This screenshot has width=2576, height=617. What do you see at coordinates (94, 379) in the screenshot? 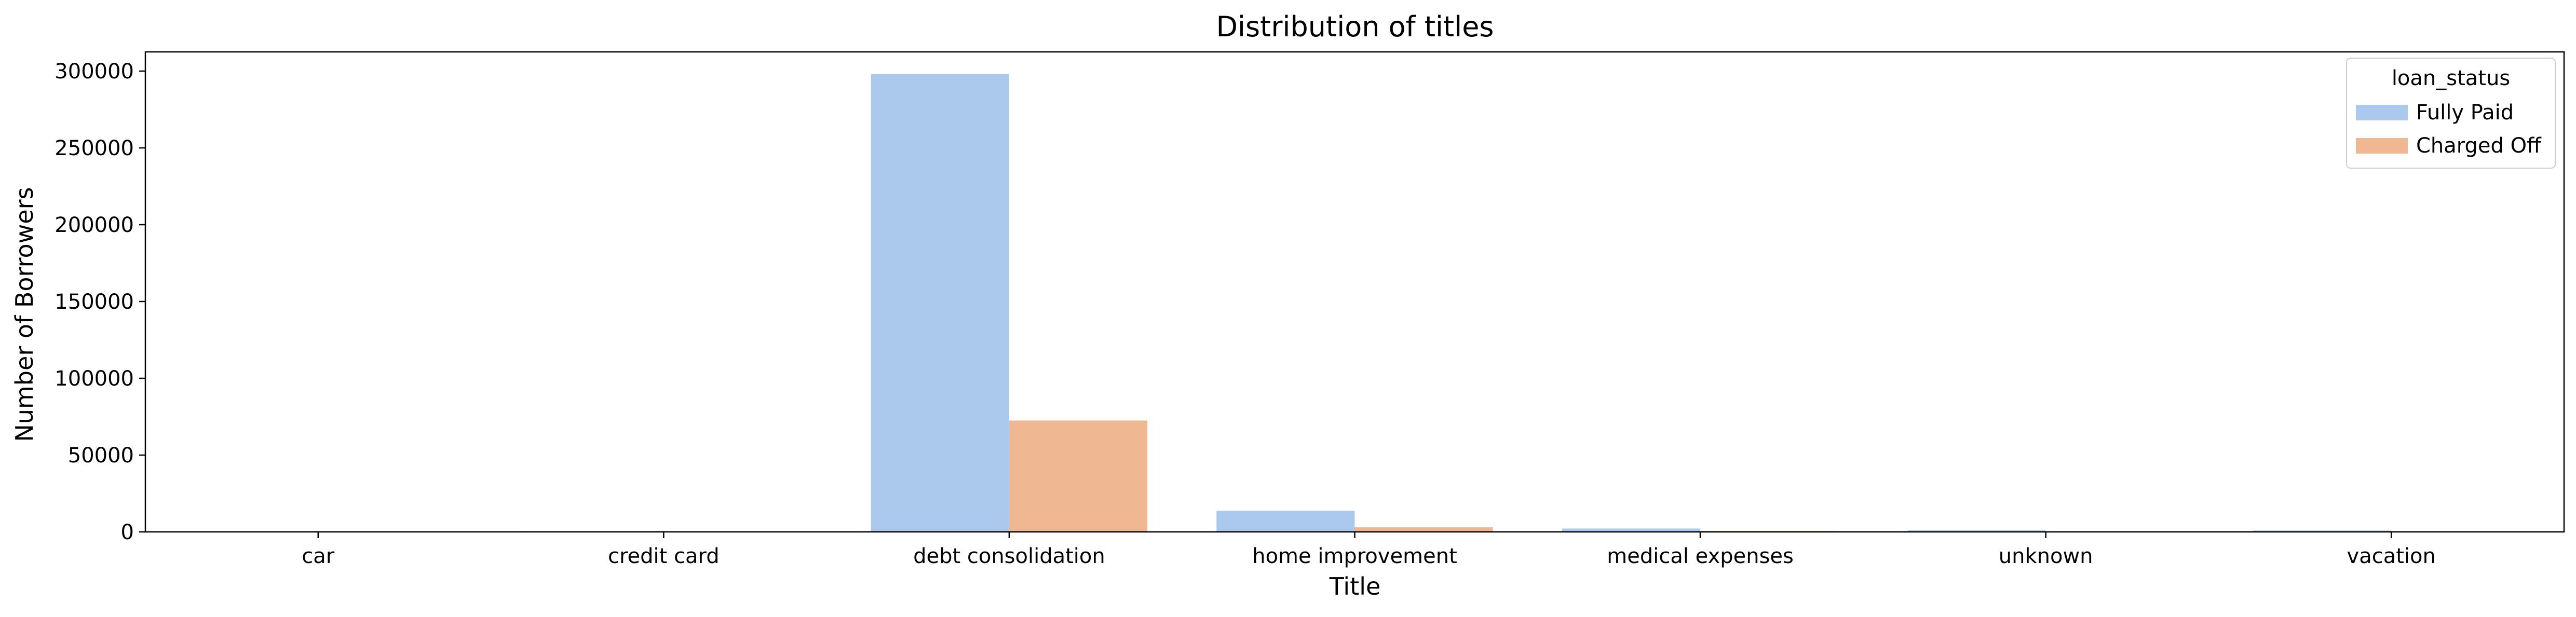
I see `y-tick-label: 100000` at bounding box center [94, 379].